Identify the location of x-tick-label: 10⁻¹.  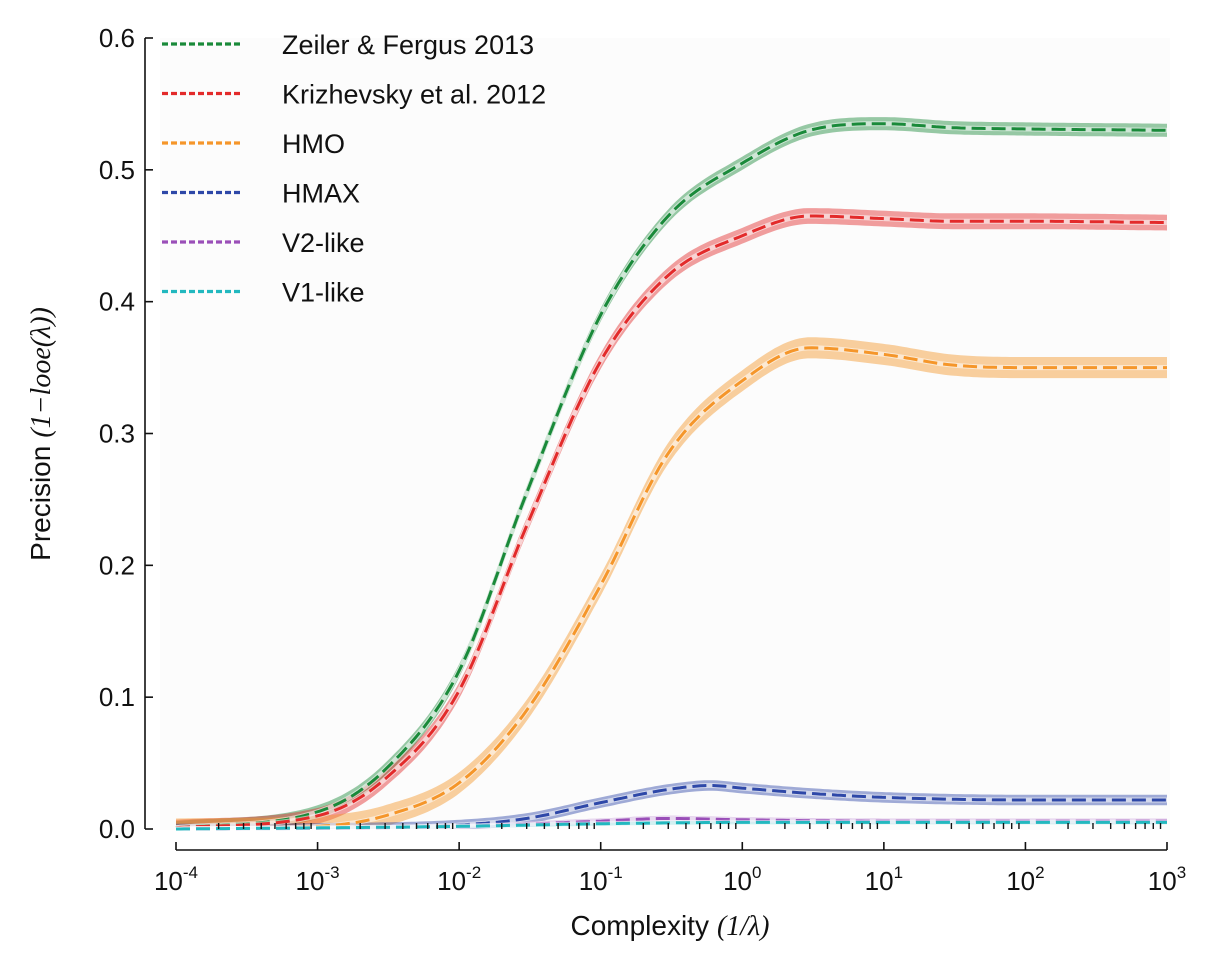
(601, 879).